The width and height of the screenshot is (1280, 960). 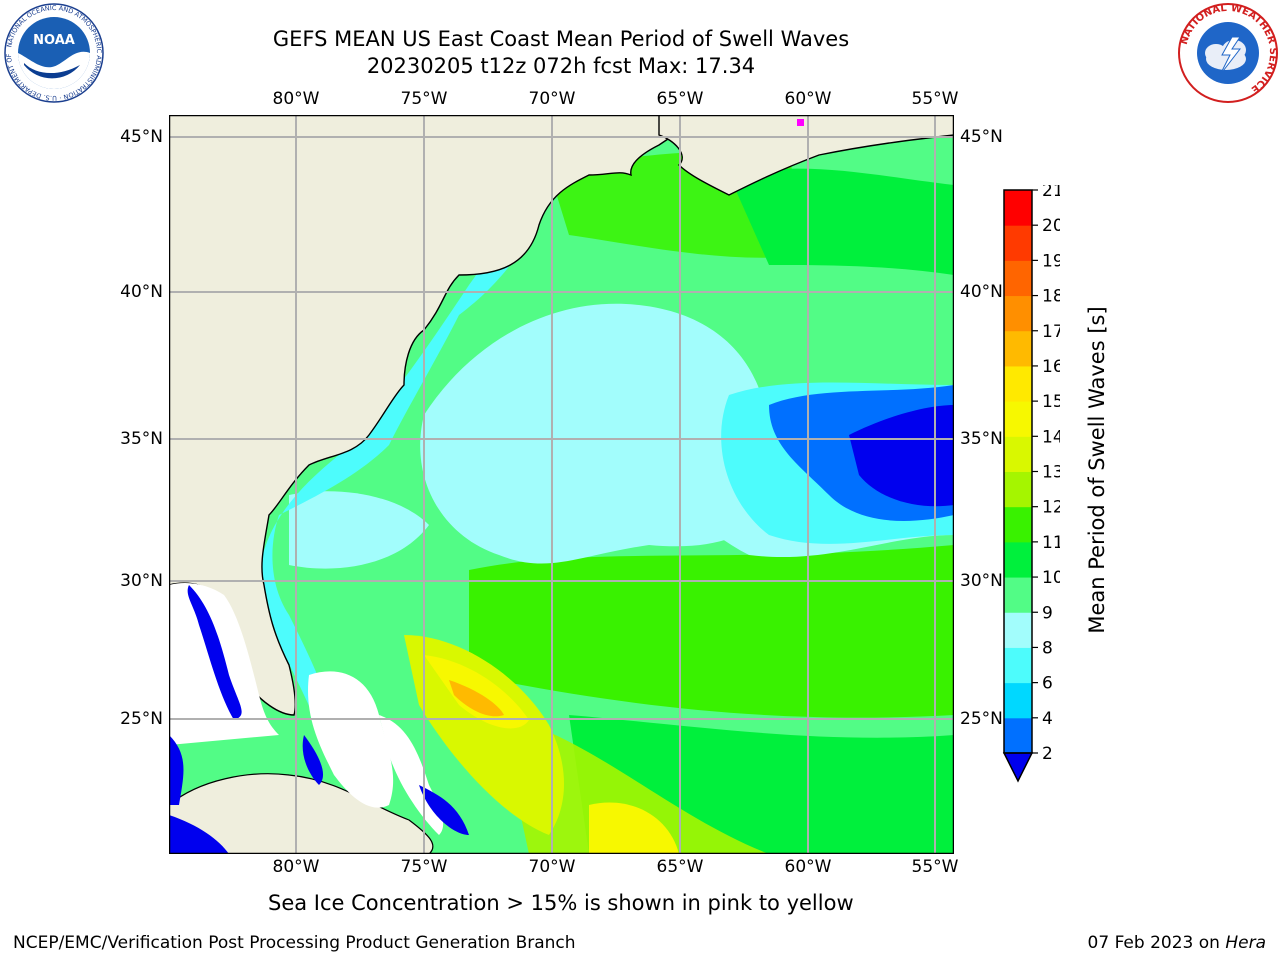 I want to click on colorbar-tick-label: 4, so click(x=1047, y=719).